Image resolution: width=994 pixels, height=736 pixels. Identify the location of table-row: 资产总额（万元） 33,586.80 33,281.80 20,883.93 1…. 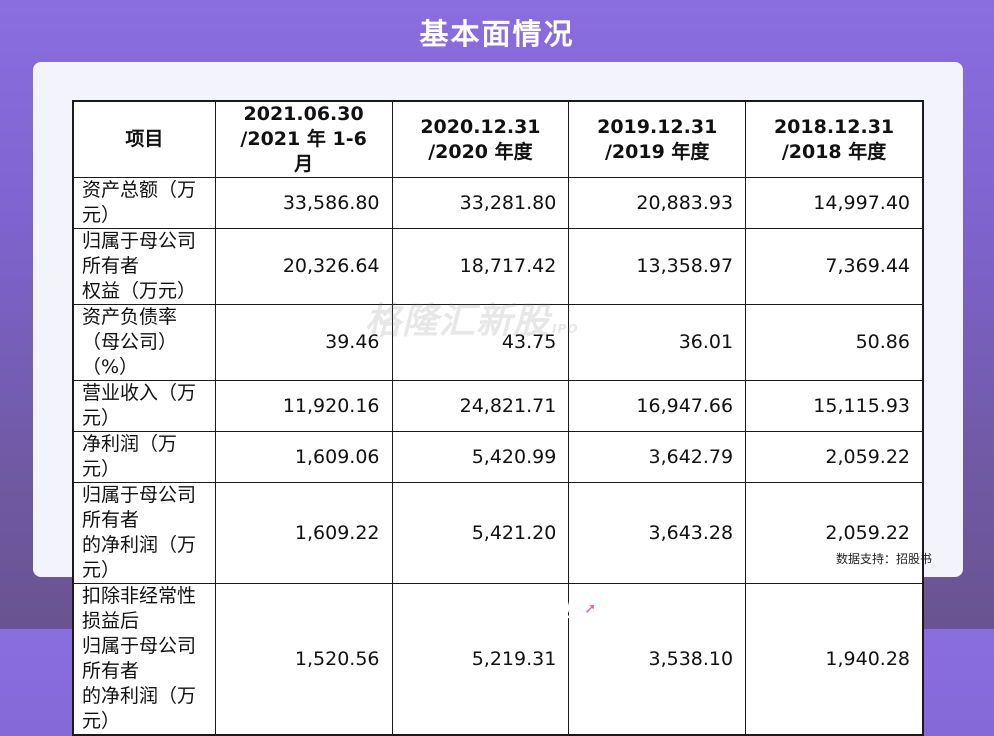
(498, 203).